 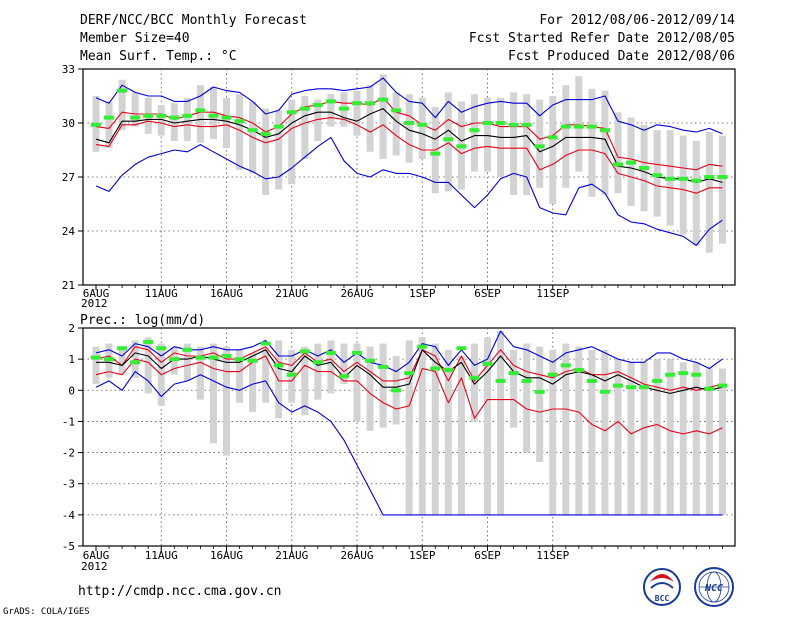 I want to click on chart-title: DERF/NCC/BCC Monthly Forecast, so click(x=193, y=20).